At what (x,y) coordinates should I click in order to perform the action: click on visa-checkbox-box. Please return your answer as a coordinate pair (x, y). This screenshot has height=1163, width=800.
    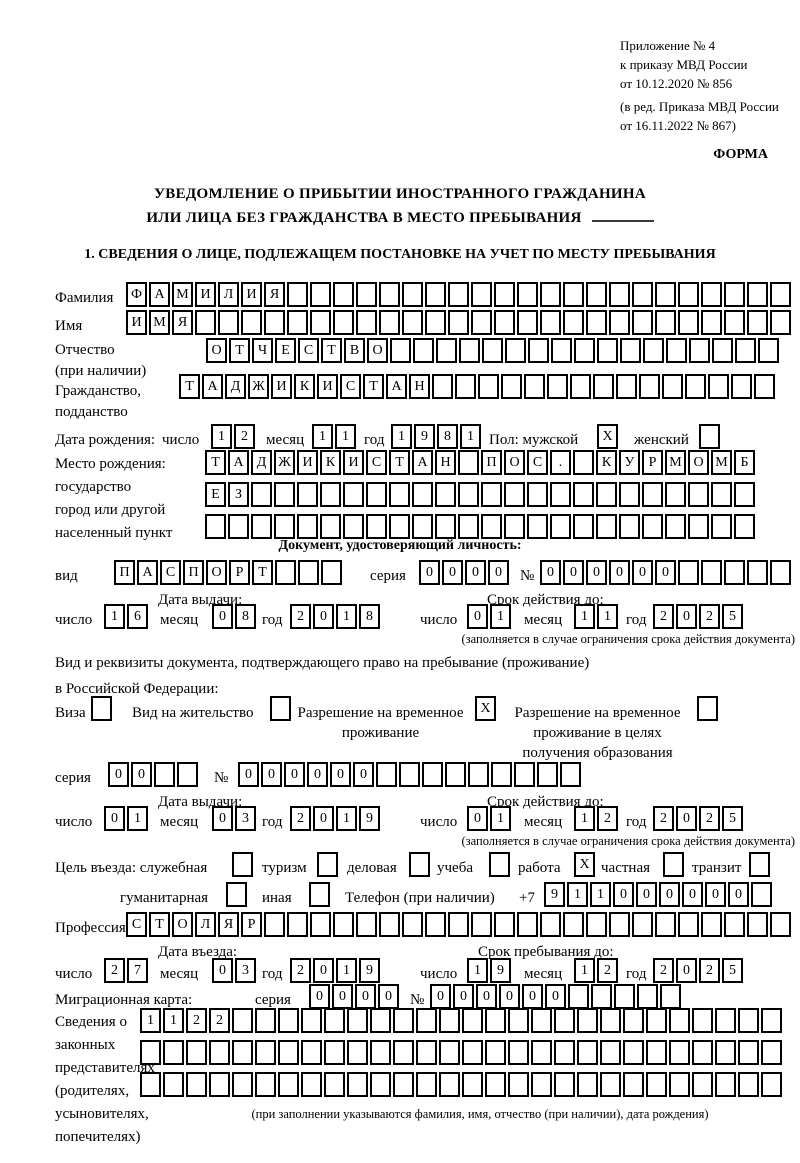
    Looking at the image, I should click on (101, 708).